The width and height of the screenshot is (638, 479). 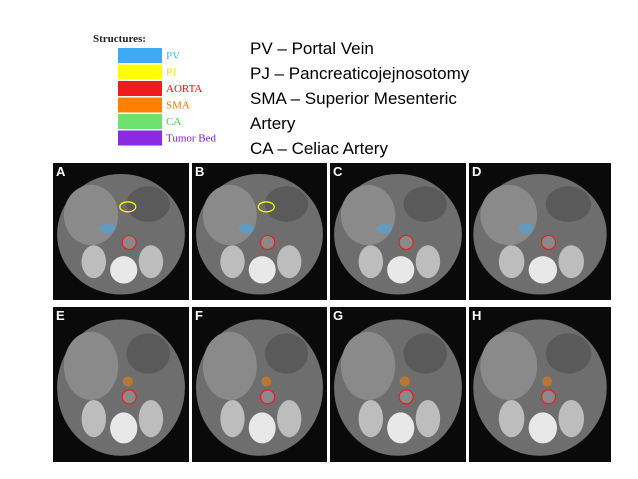 I want to click on ct-panel: A, so click(x=121, y=231).